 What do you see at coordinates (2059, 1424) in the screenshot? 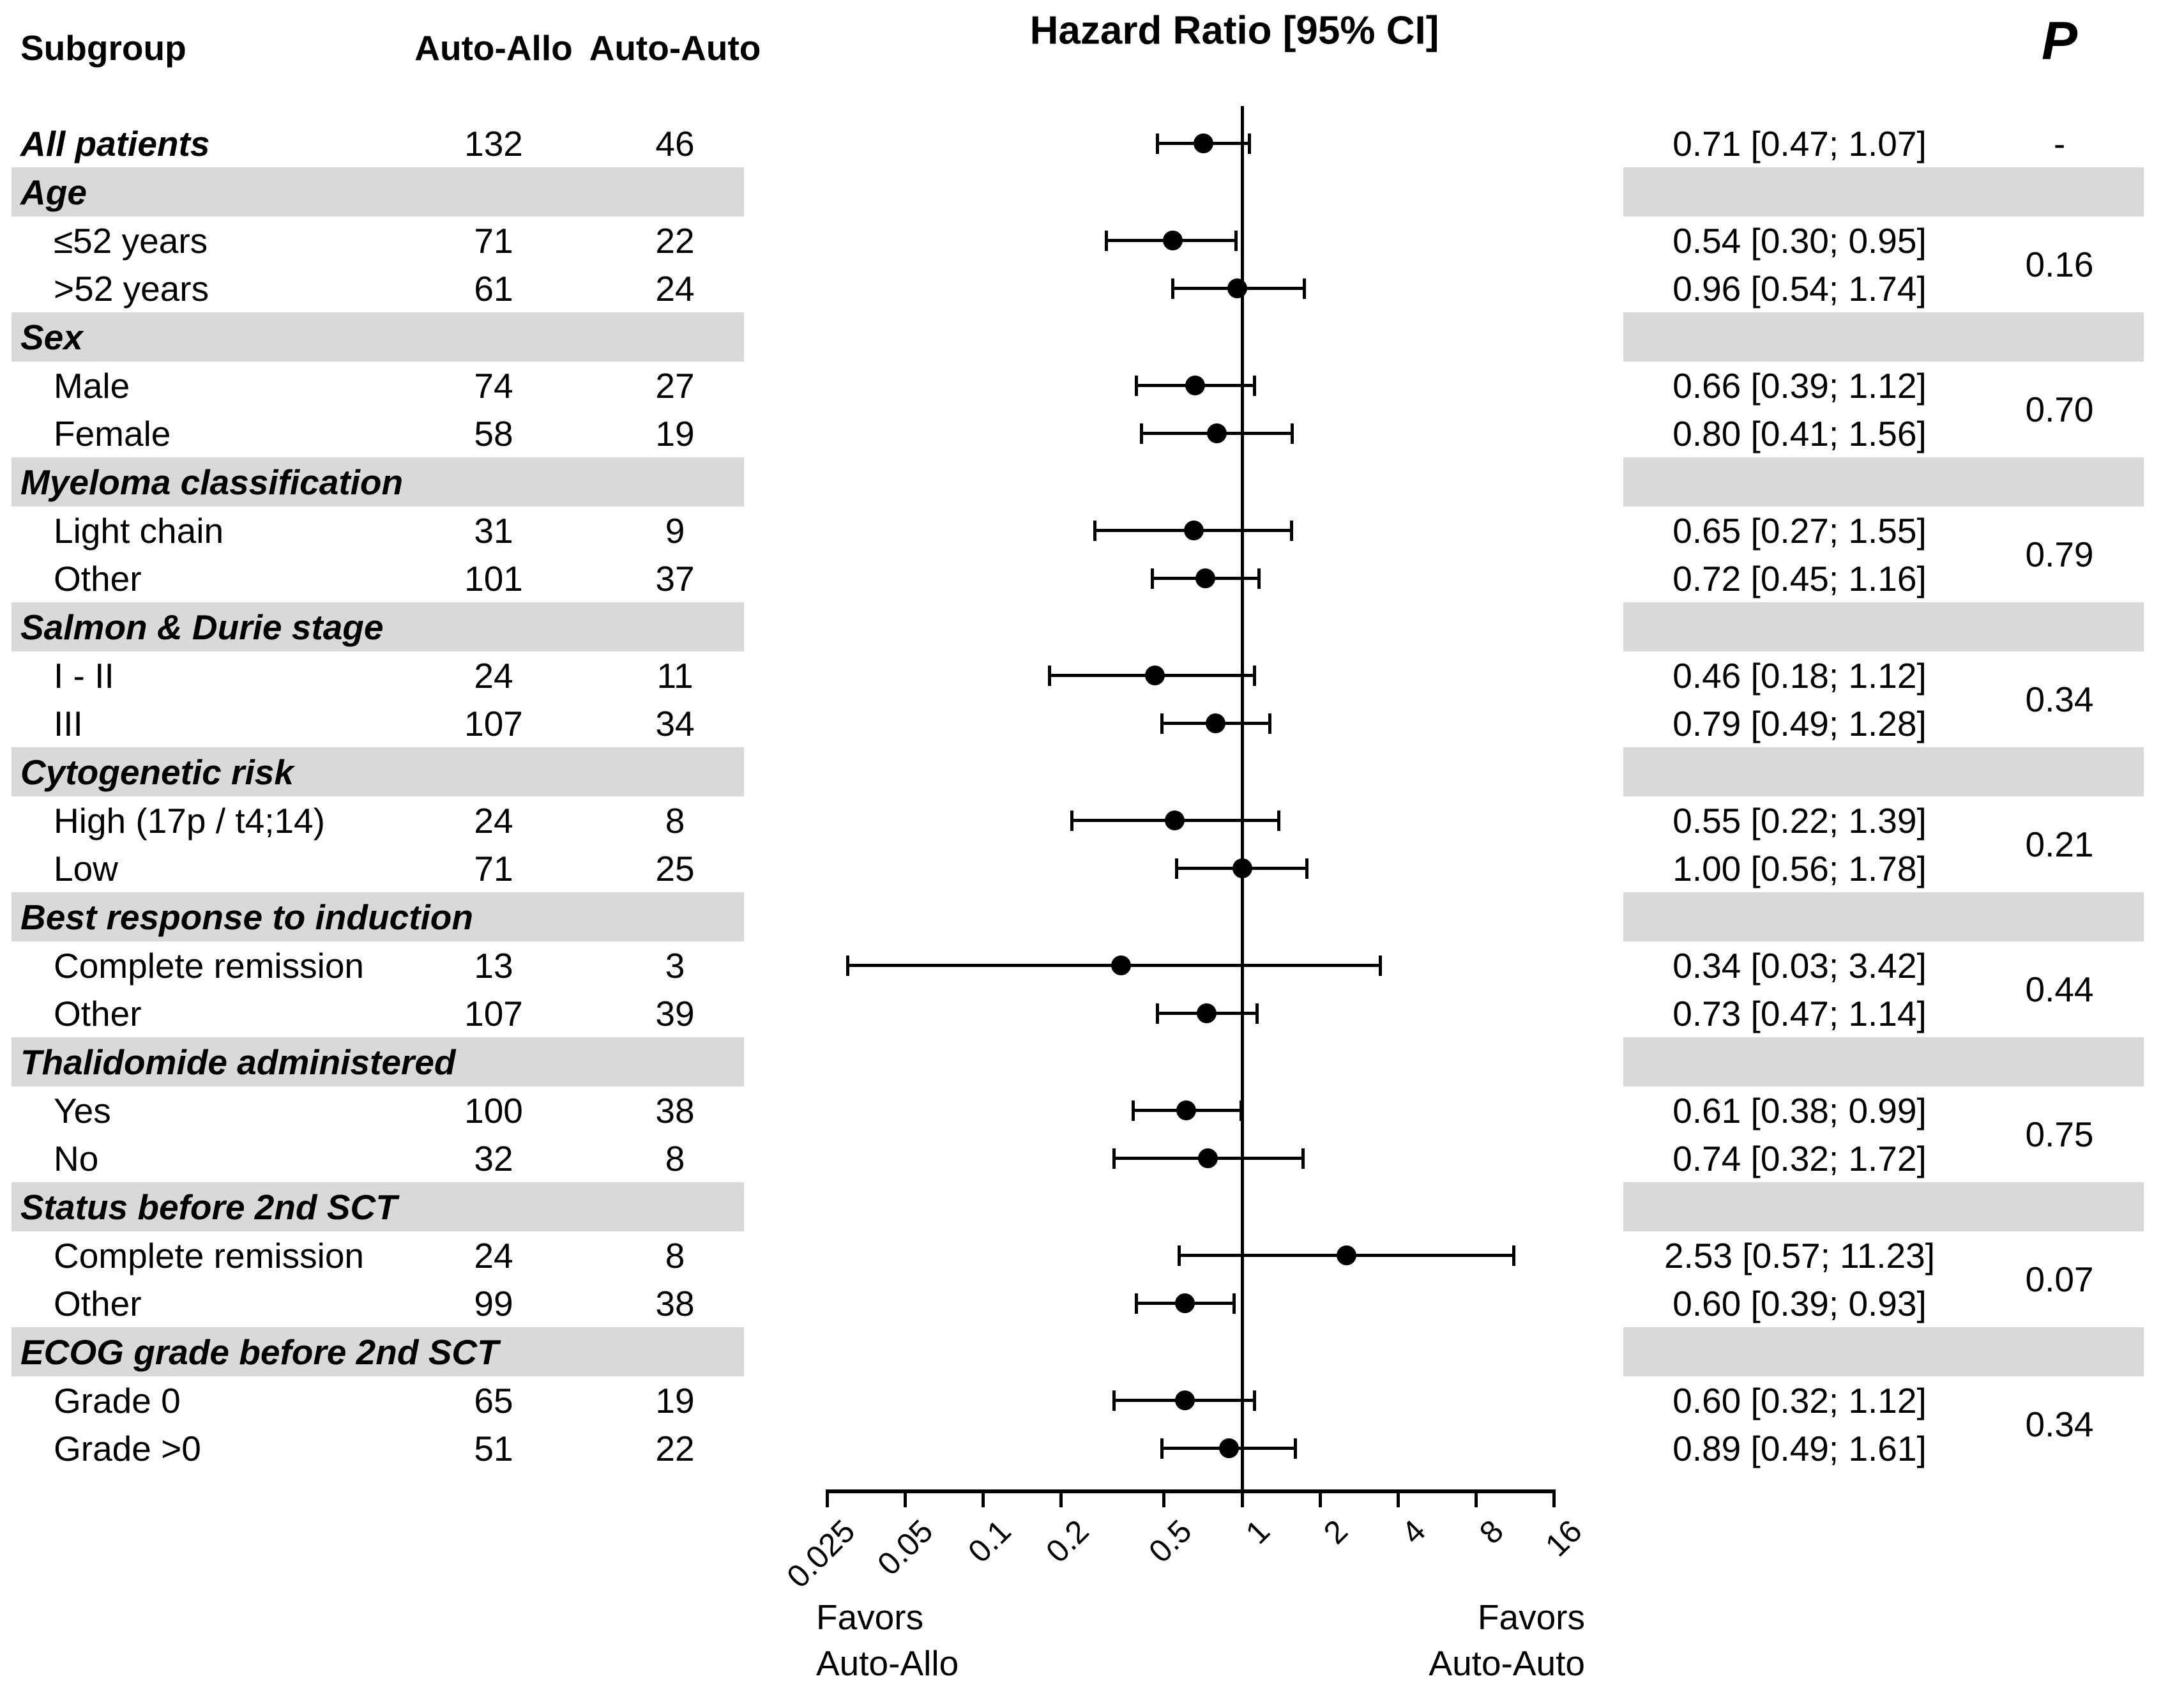
I see `p-value: 0.34` at bounding box center [2059, 1424].